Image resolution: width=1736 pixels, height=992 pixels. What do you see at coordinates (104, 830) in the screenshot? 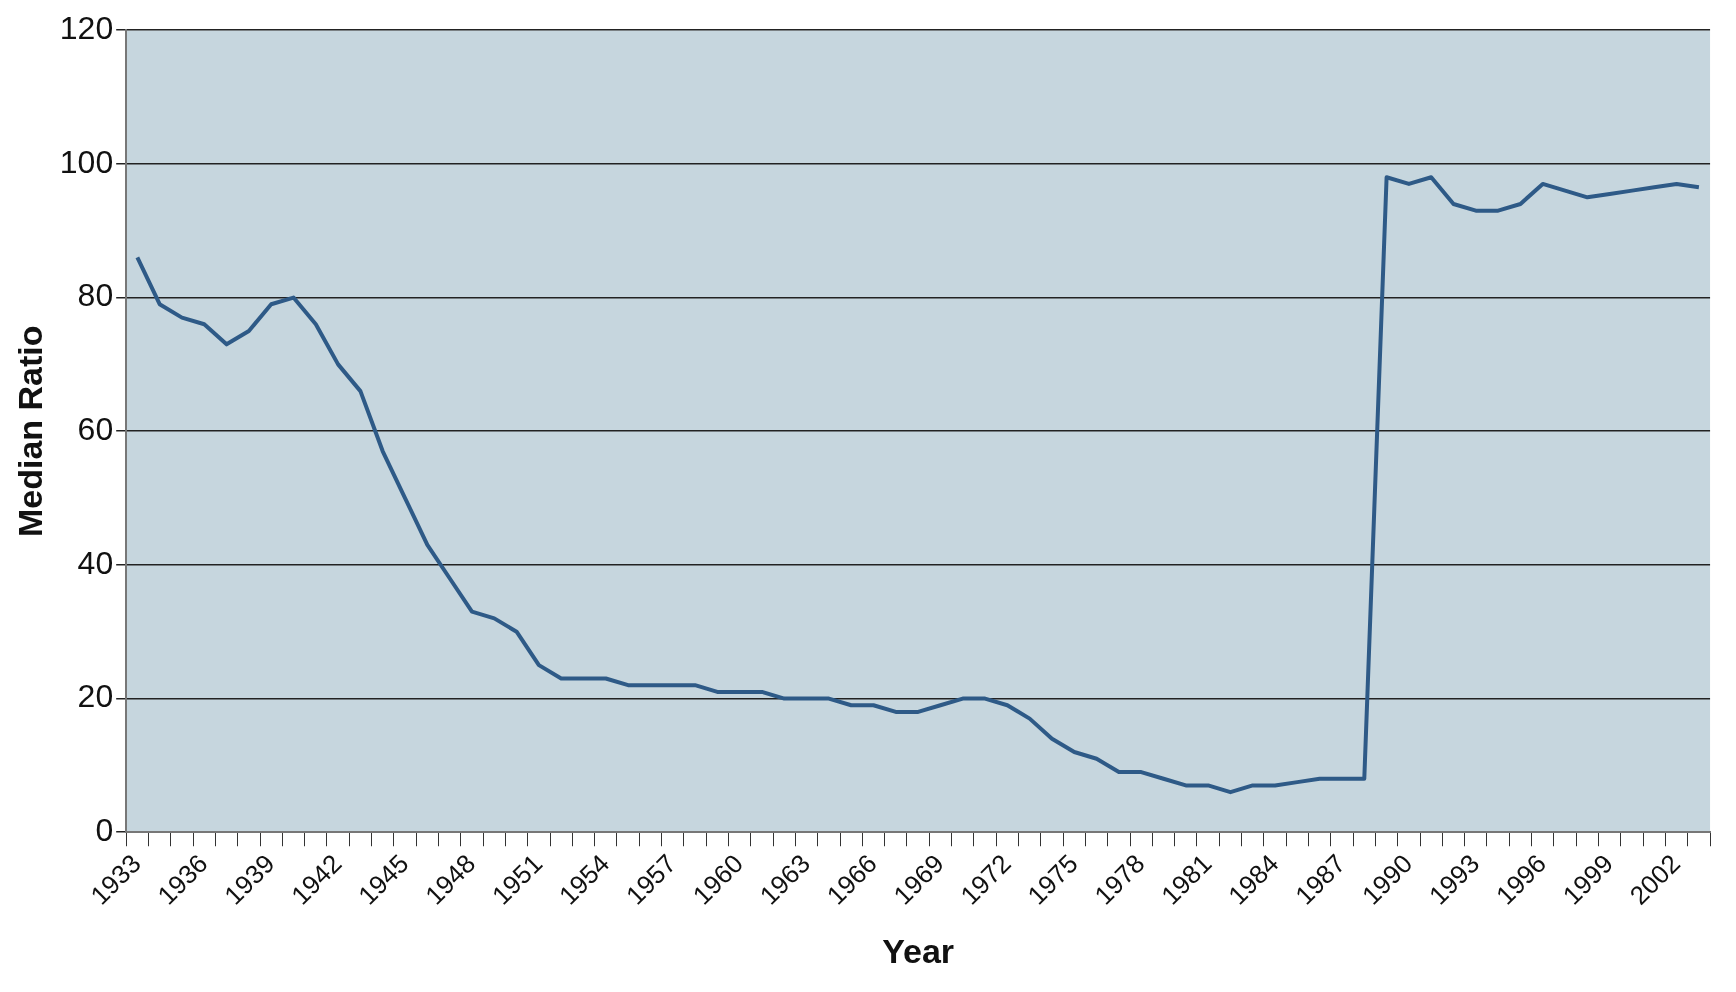
I see `y-tick-label: 0` at bounding box center [104, 830].